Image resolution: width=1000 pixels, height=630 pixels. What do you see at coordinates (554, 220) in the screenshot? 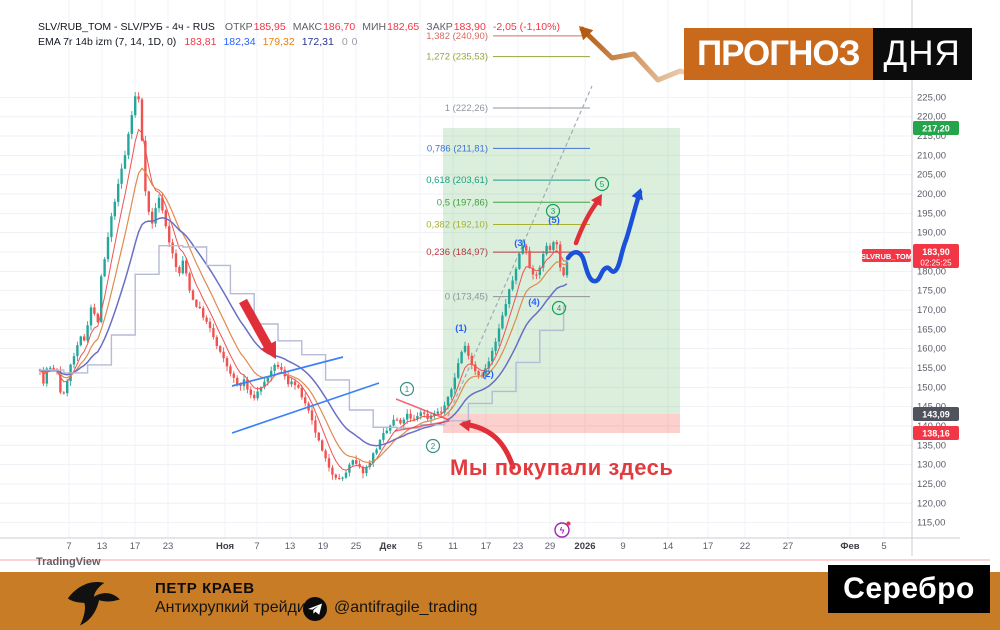
I see `svg-text: (5)` at bounding box center [554, 220].